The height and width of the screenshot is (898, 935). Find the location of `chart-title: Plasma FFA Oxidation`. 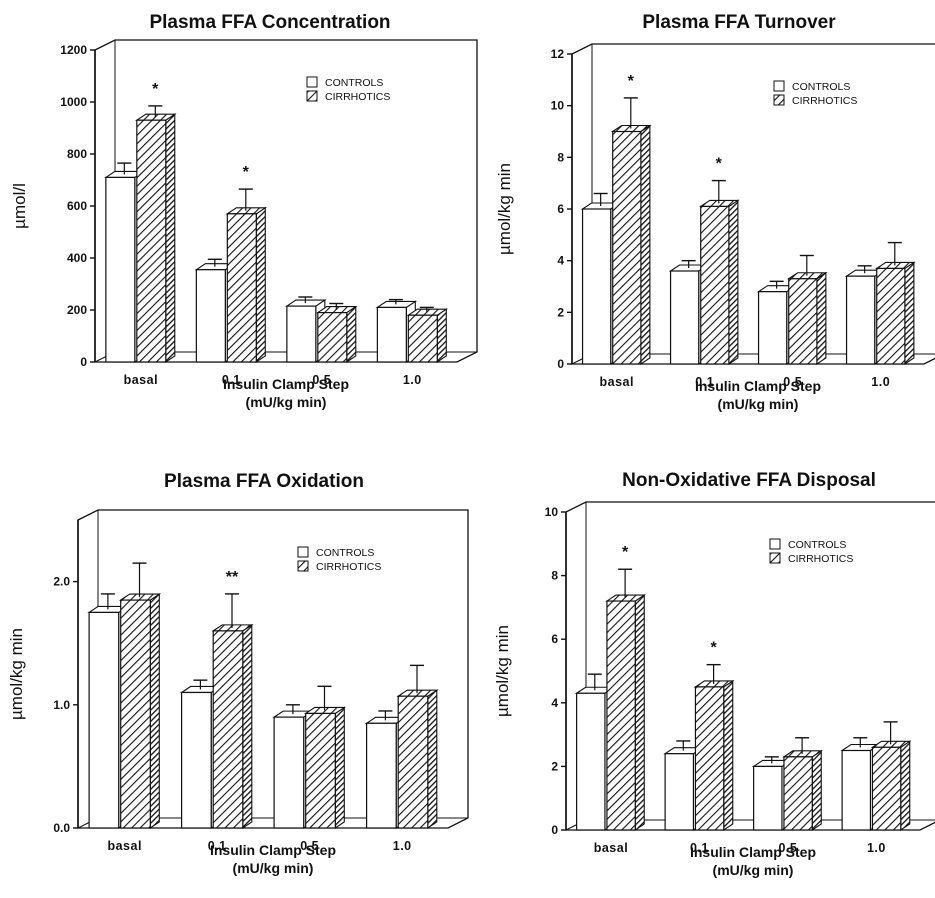

chart-title: Plasma FFA Oxidation is located at coordinates (264, 481).